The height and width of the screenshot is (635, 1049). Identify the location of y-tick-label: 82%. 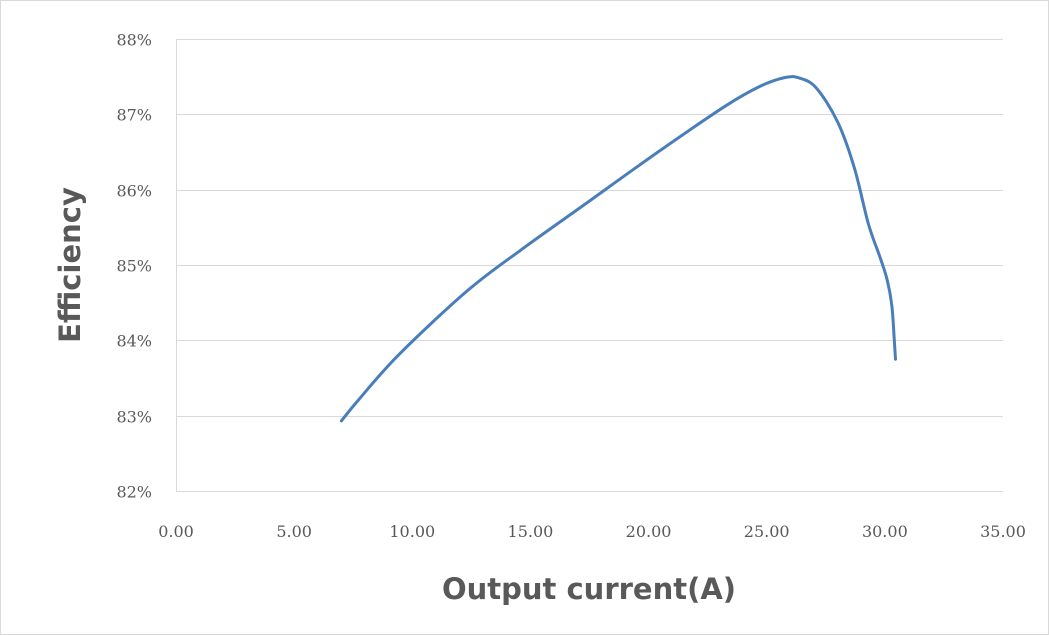
(134, 492).